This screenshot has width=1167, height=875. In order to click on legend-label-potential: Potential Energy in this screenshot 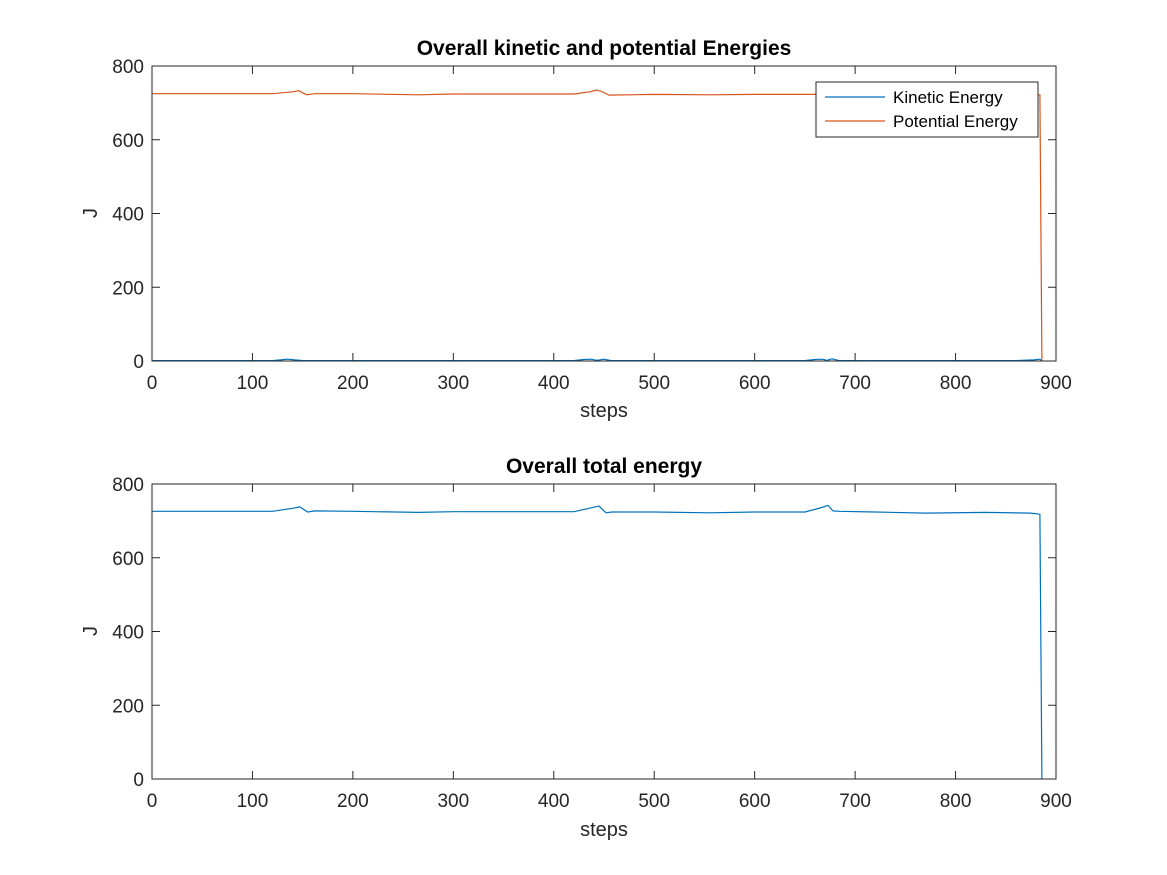, I will do `click(955, 121)`.